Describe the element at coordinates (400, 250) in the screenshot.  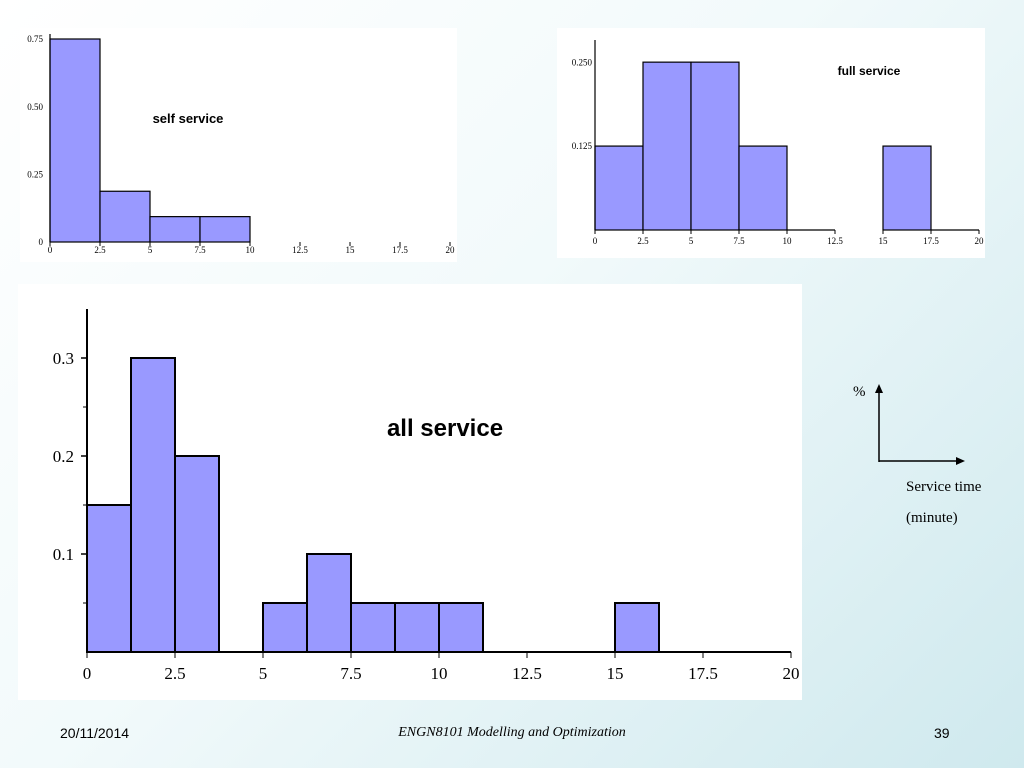
I see `self-x-tick-label: 17.5` at that location.